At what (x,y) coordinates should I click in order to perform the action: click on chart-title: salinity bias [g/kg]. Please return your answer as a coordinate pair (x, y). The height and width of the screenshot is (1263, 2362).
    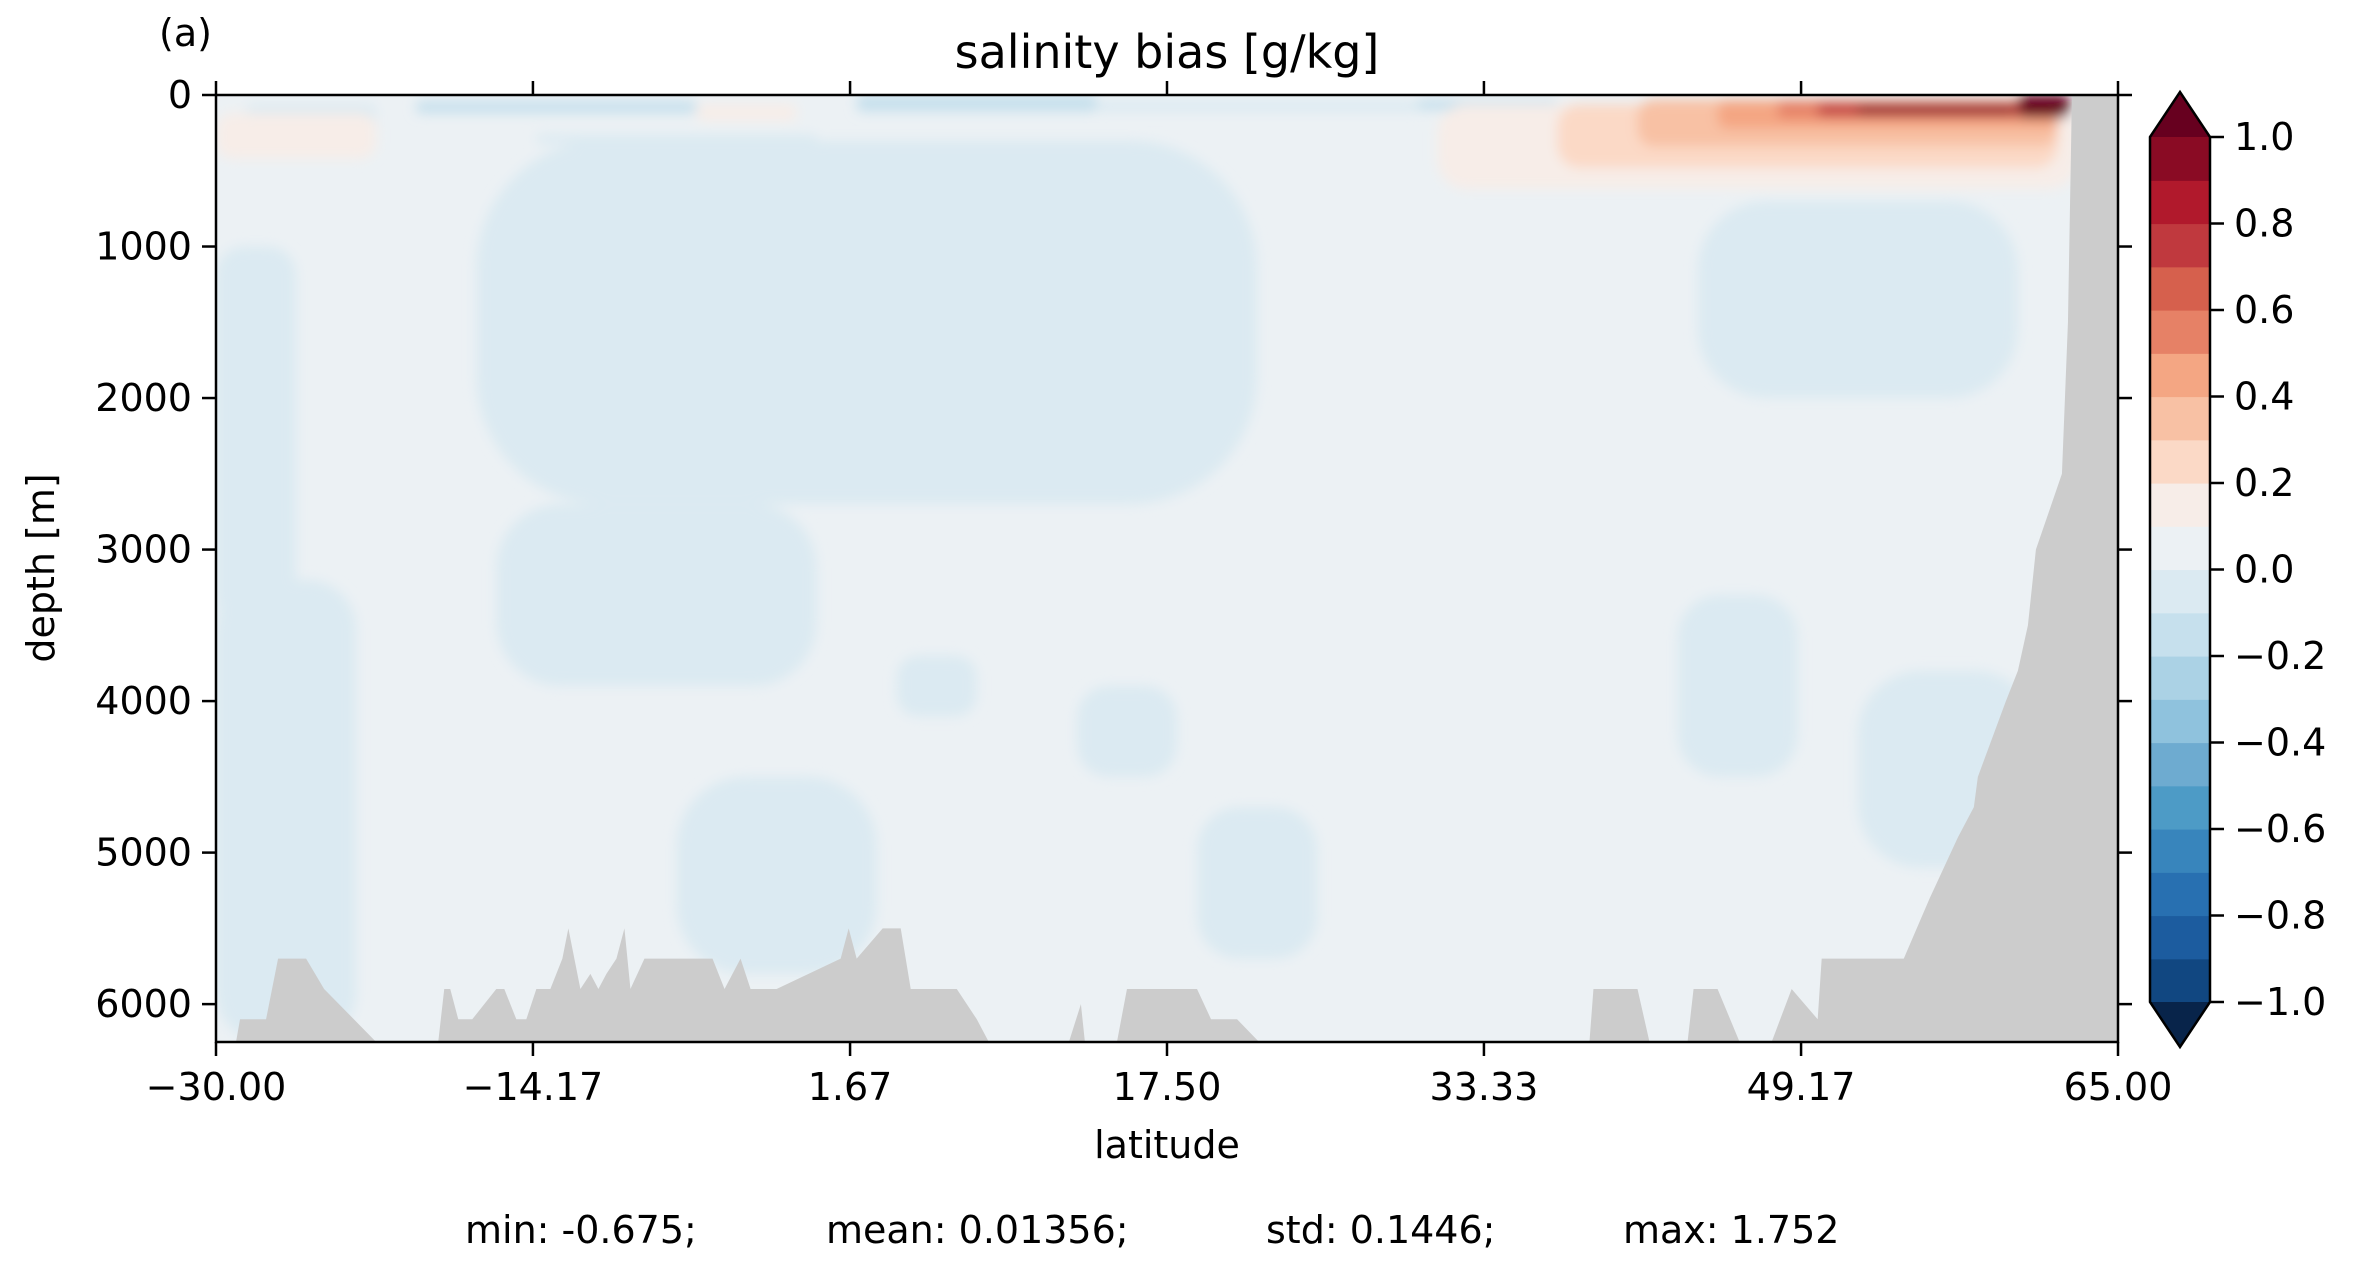
    Looking at the image, I should click on (1167, 52).